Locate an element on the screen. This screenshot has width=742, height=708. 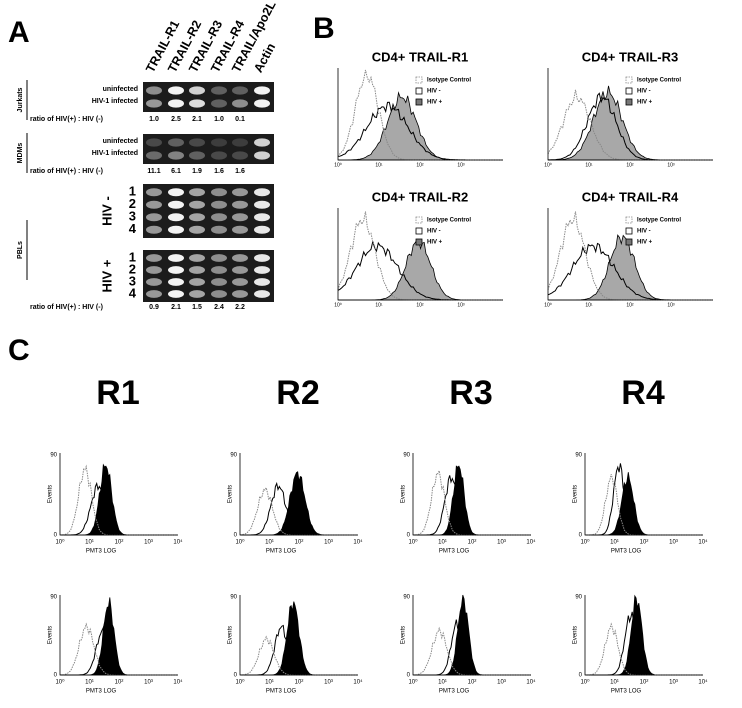
group-label: Jurkats is located at coordinates (20, 99).